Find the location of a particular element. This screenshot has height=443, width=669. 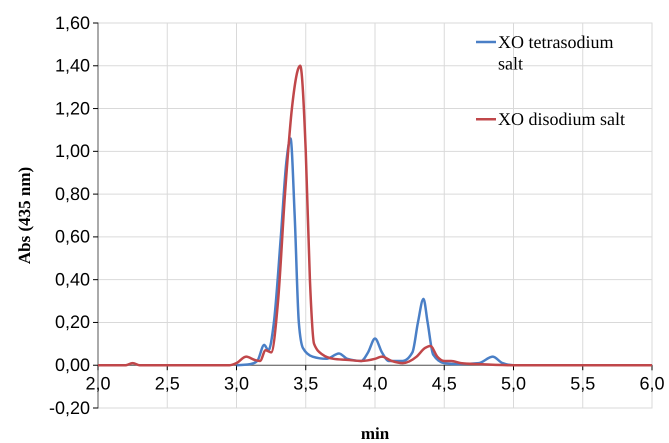

x-tick-label: 6,0 is located at coordinates (652, 383).